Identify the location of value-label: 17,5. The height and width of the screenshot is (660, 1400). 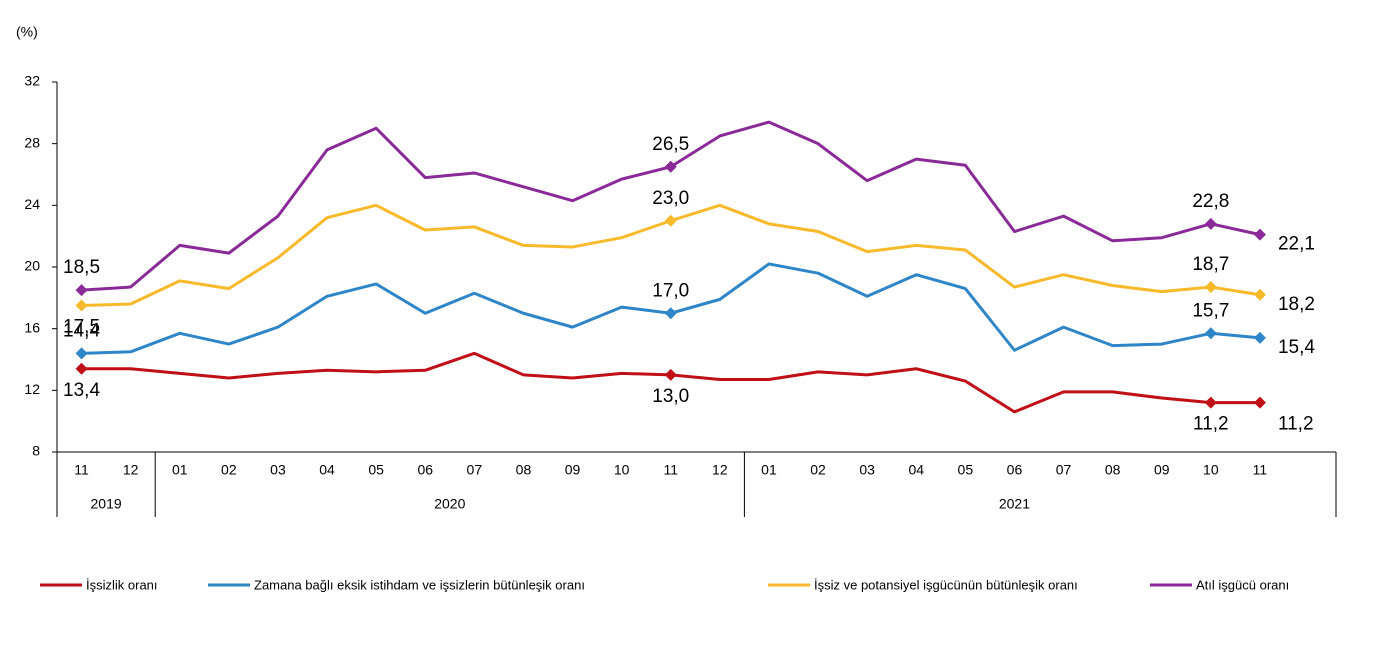
(81, 327).